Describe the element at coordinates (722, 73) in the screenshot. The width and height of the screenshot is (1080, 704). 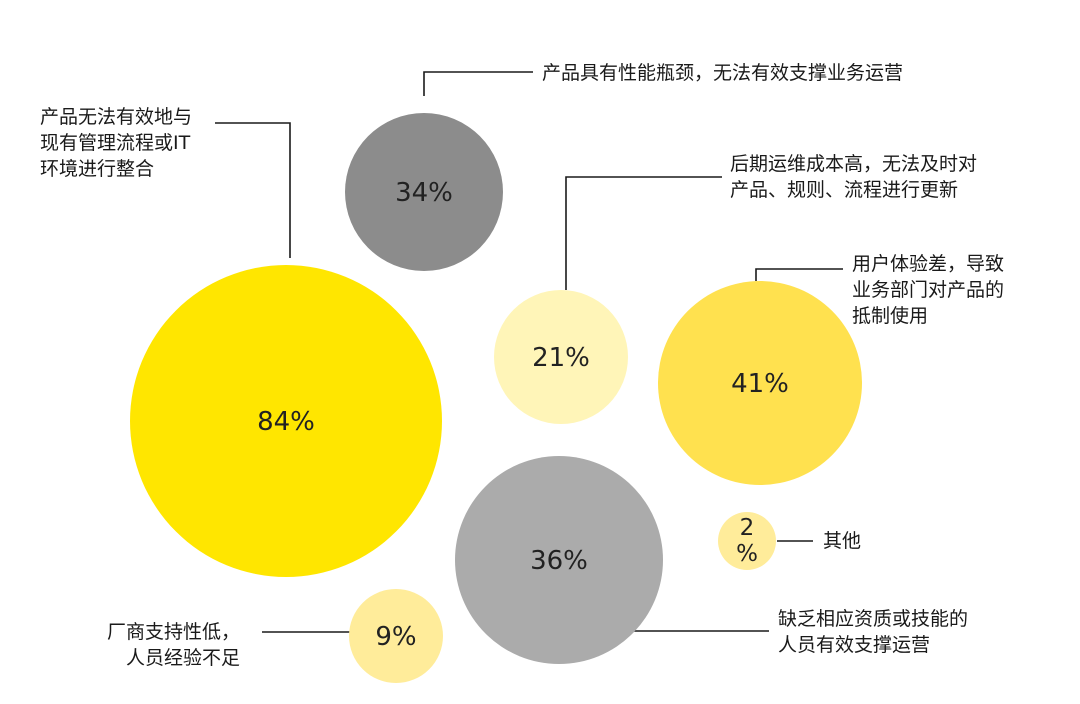
I see `category-label: 产品具有性能瓶颈，无法有效支撑业务运营` at that location.